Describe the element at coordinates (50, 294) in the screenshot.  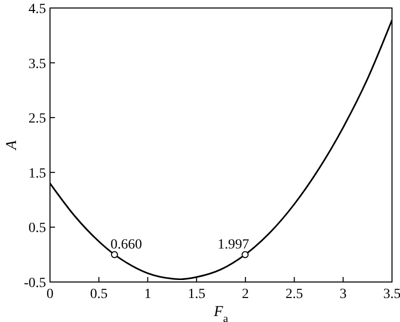
I see `x-tick-label: 0` at that location.